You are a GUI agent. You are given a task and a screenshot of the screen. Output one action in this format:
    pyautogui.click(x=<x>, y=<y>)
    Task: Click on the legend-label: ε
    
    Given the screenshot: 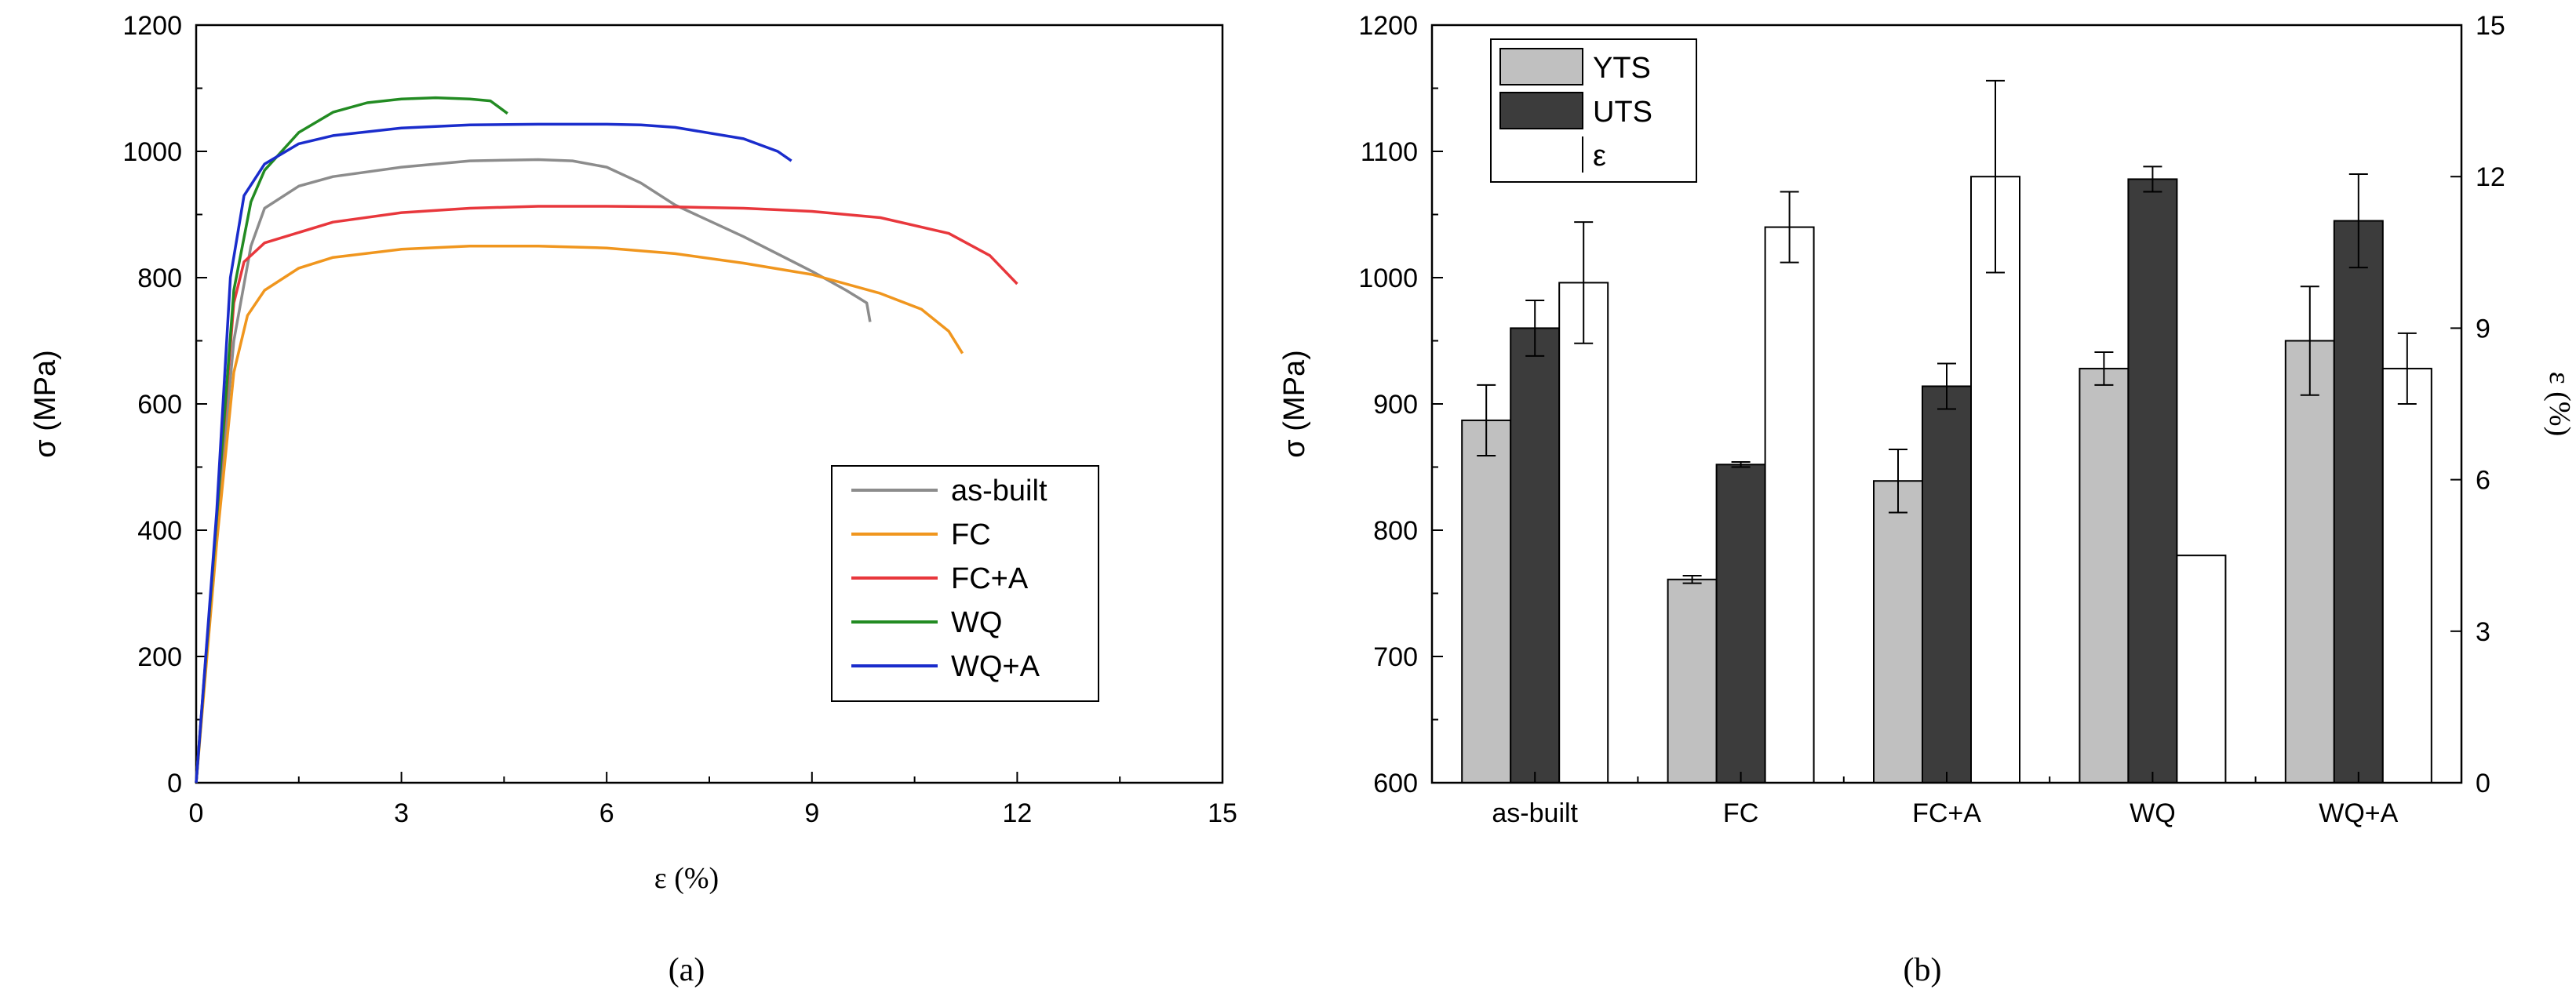 What is the action you would take?
    pyautogui.click(x=1599, y=156)
    